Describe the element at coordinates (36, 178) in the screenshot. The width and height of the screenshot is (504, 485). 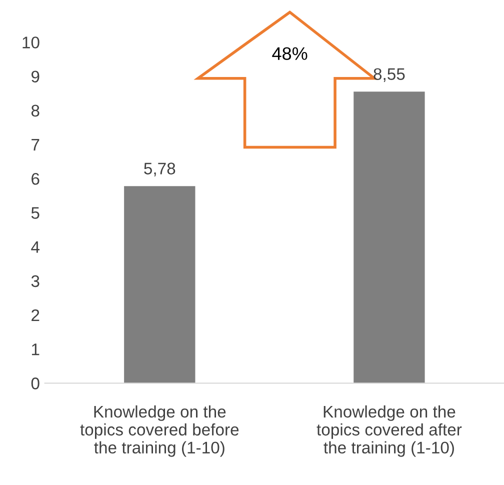
I see `y-tick-label: 6` at that location.